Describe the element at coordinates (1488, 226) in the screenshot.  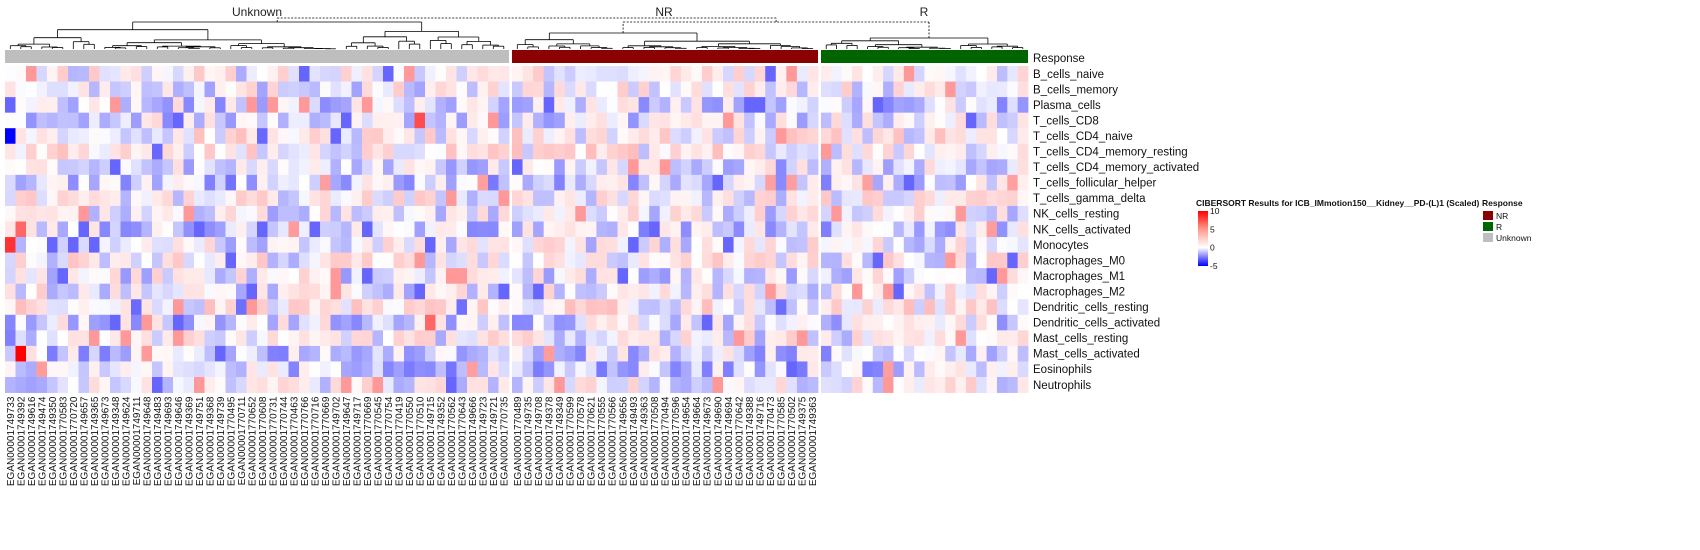
I see `legend-swatch-r` at that location.